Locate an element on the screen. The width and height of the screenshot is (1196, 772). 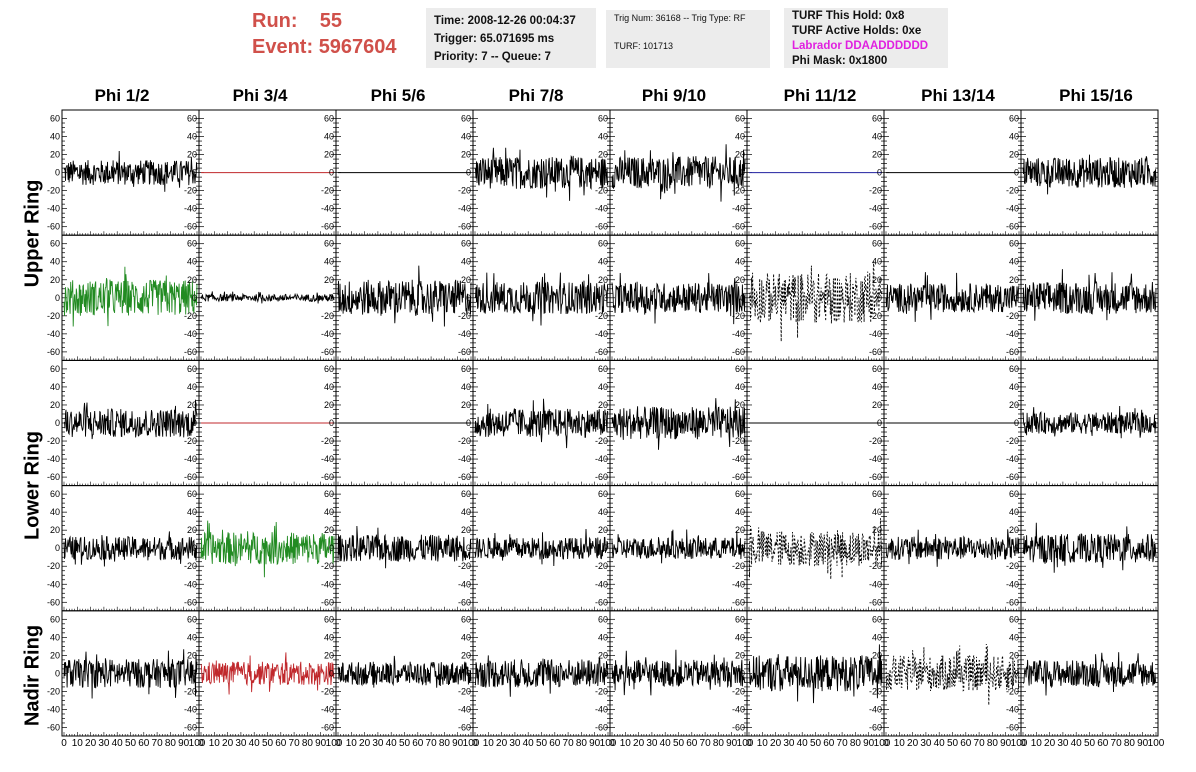
priority-text: Priority: 7 -- Queue: 7 is located at coordinates (492, 57).